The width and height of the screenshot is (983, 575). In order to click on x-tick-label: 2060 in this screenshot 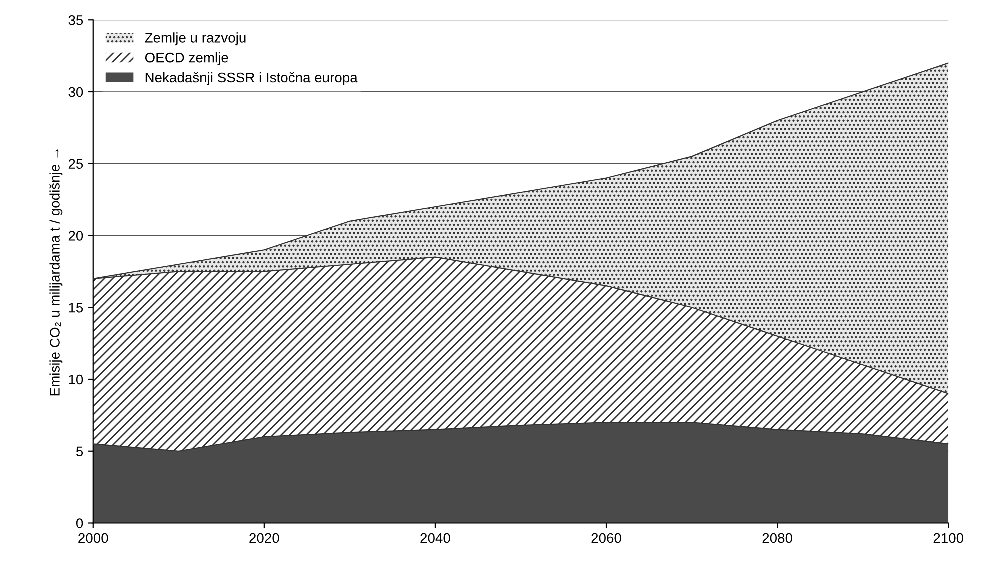, I will do `click(607, 538)`.